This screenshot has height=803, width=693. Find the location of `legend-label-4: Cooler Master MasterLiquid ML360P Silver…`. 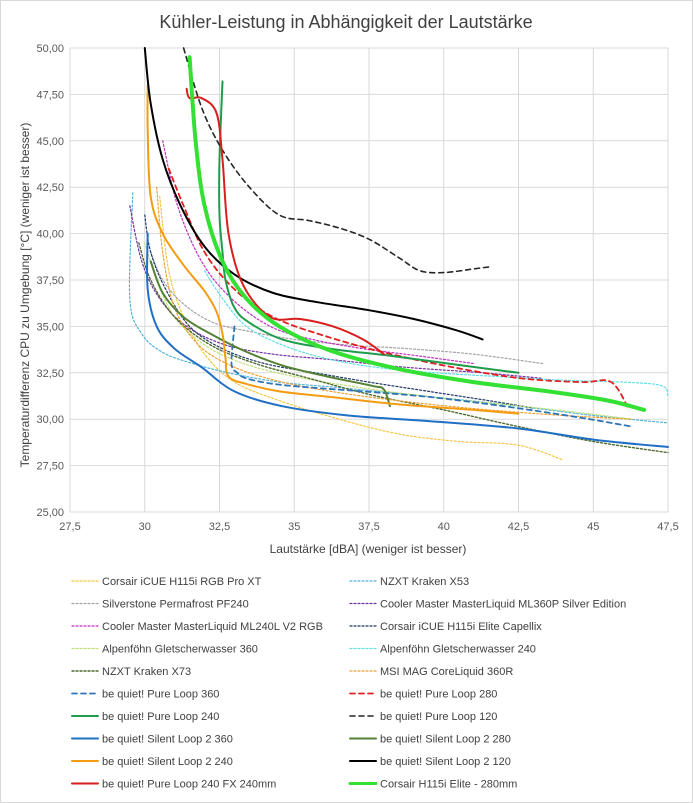

legend-label-4: Cooler Master MasterLiquid ML360P Silver… is located at coordinates (503, 605).